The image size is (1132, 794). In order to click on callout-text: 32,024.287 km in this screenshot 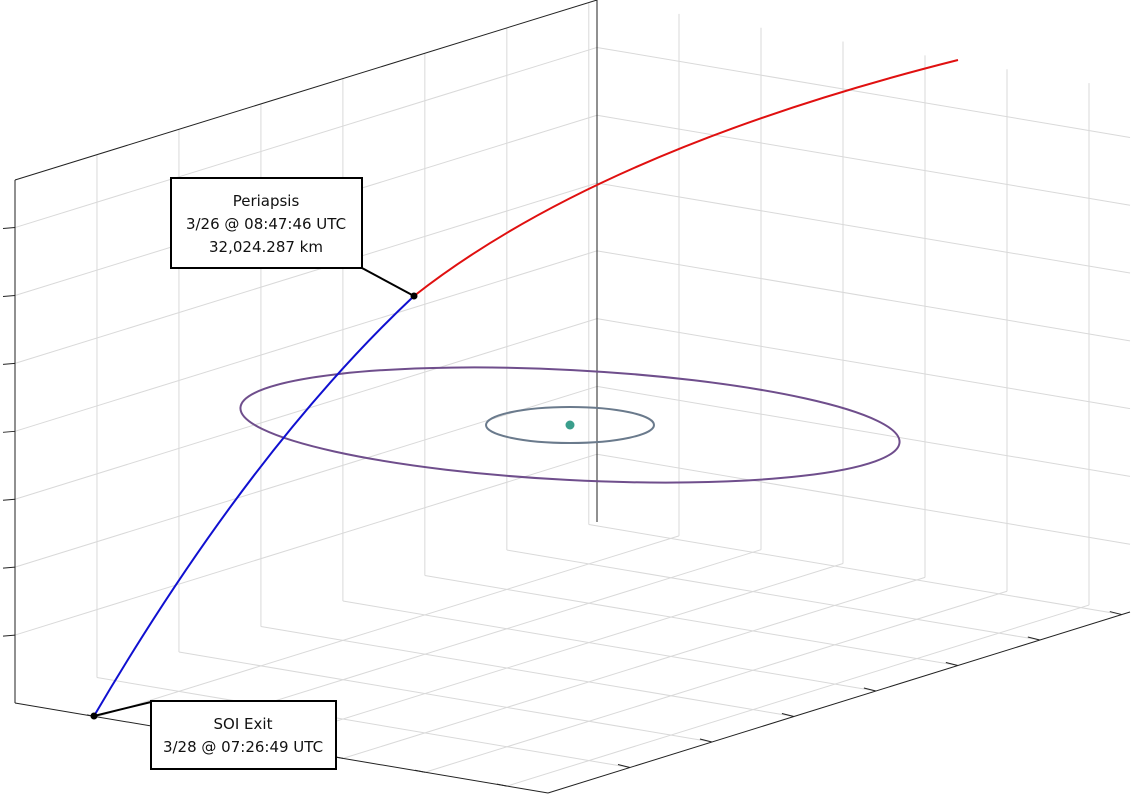, I will do `click(266, 247)`.